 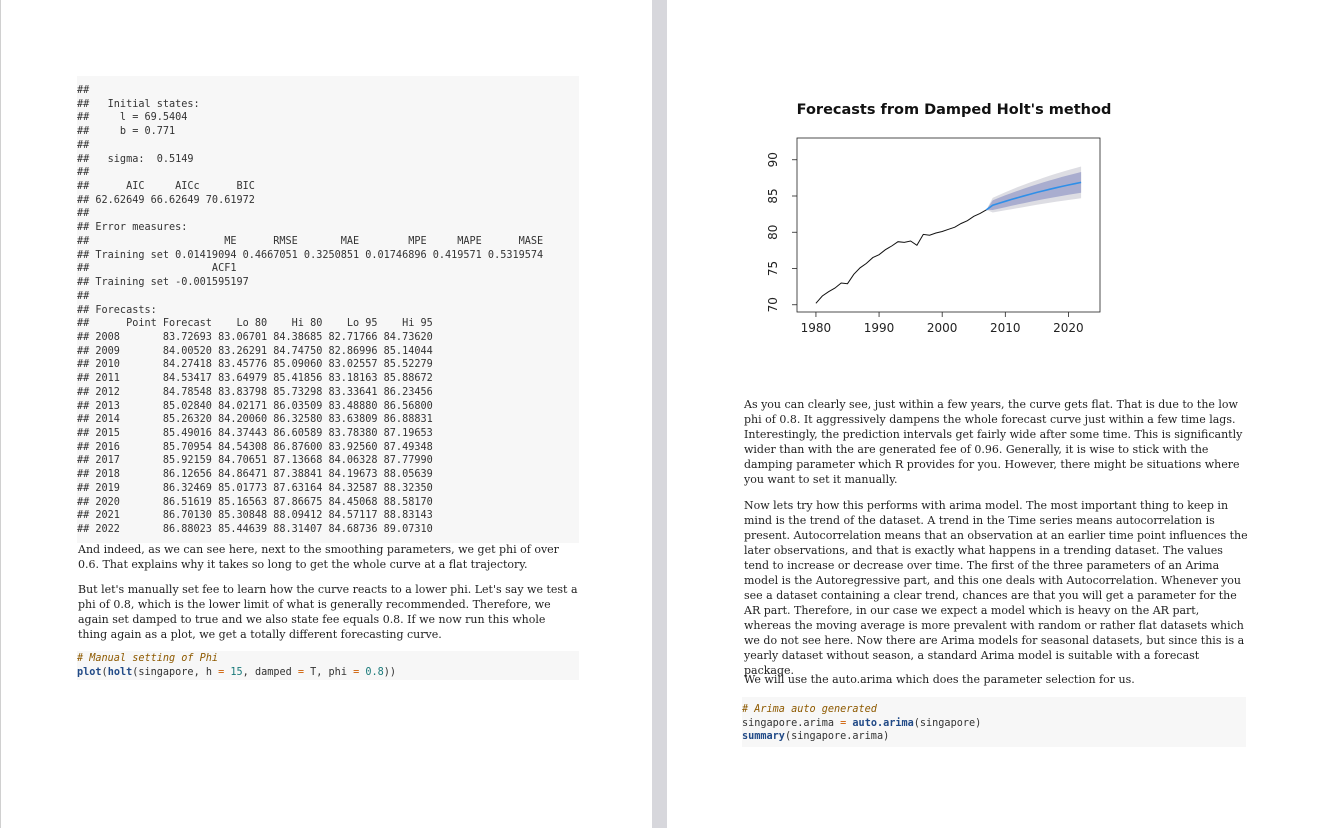 What do you see at coordinates (809, 709) in the screenshot?
I see `code-comment: # Arima auto generated` at bounding box center [809, 709].